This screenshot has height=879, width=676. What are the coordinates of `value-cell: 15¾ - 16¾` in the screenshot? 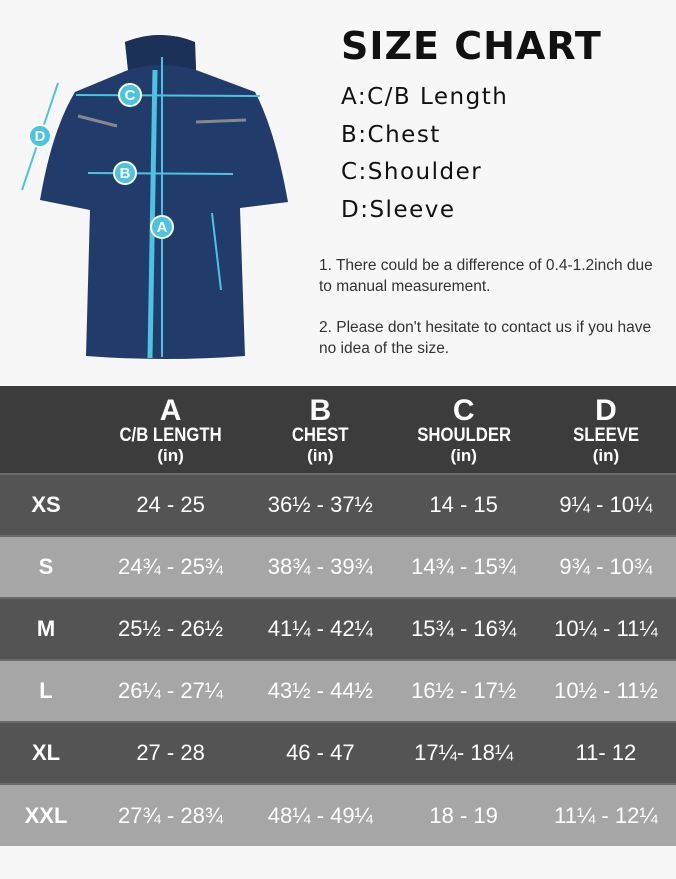 It's located at (463, 628).